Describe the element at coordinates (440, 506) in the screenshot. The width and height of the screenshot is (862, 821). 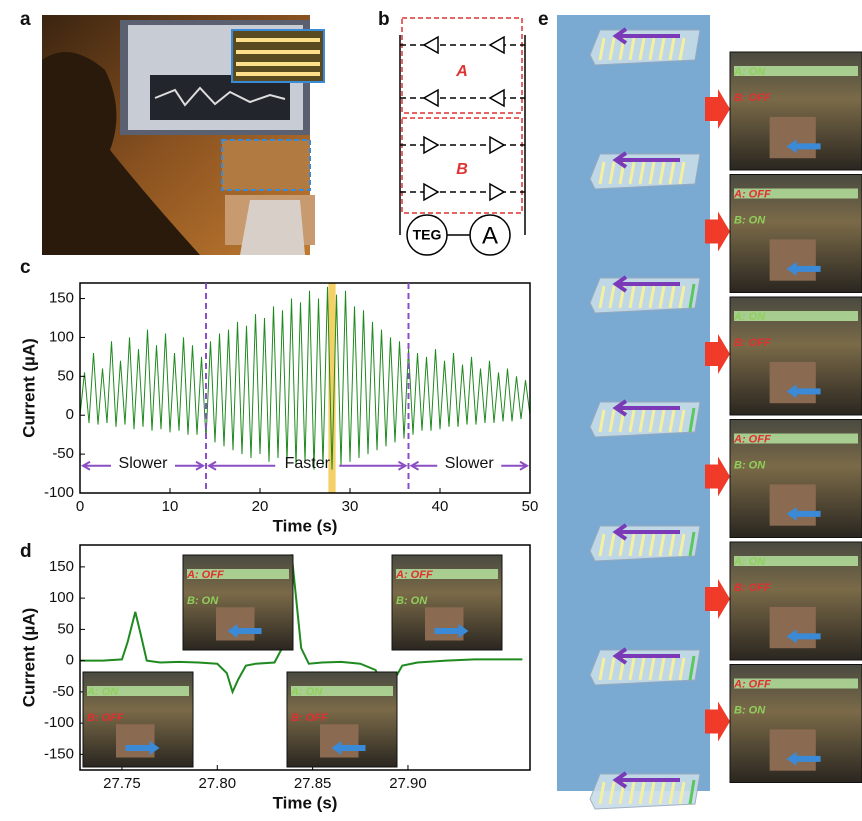
I see `x-tick-label: 40` at that location.